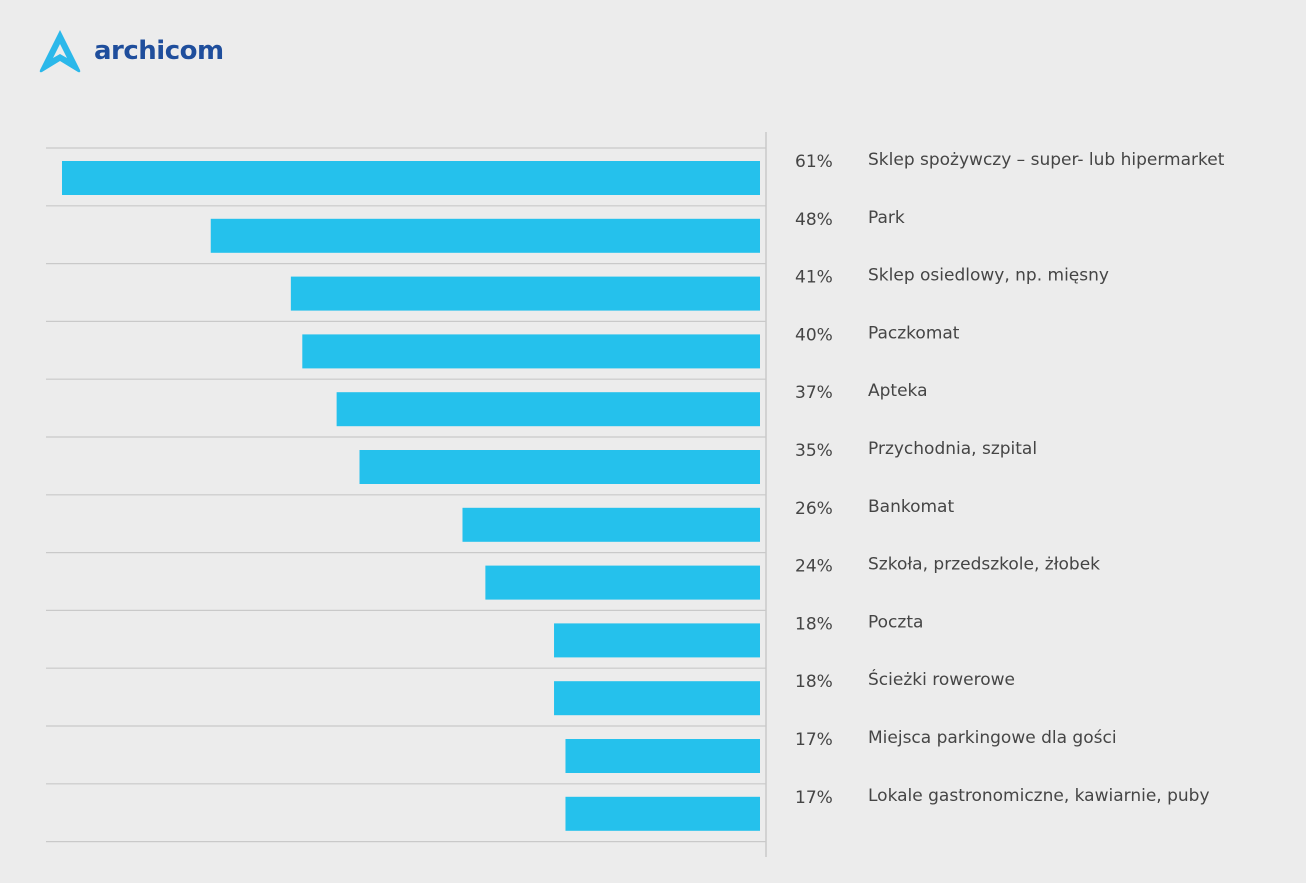  What do you see at coordinates (159, 51) in the screenshot?
I see `brand-name: archicom` at bounding box center [159, 51].